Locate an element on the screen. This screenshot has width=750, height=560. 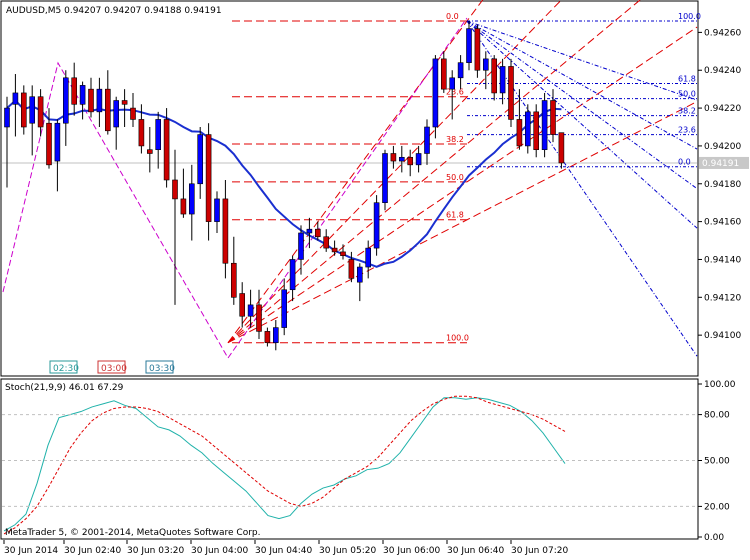
time-markers: 02:30 03:00 03:30 is located at coordinates (112, 367).